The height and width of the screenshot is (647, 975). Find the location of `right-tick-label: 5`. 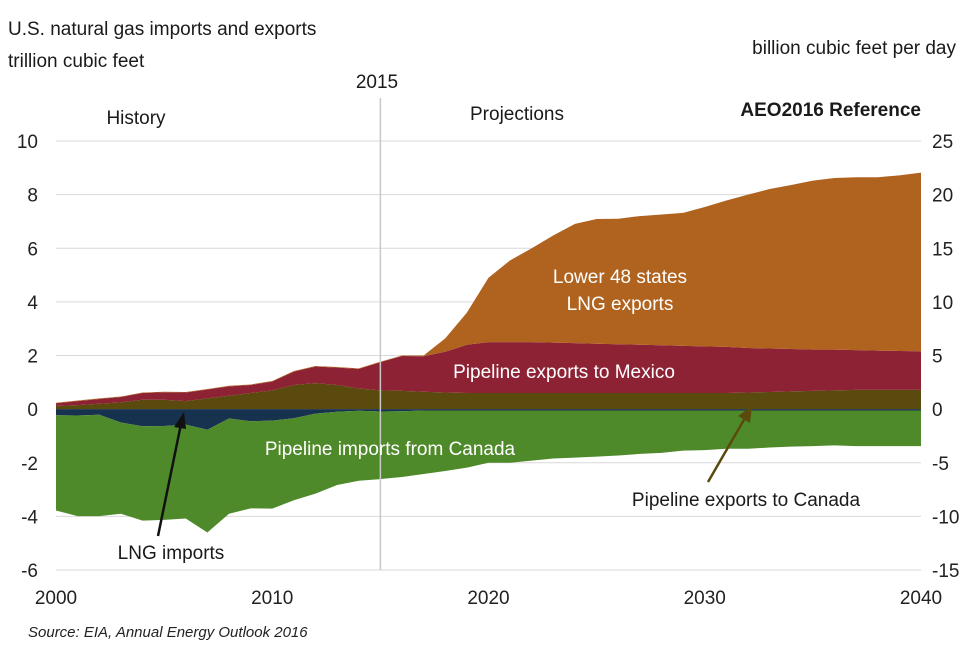

right-tick-label: 5 is located at coordinates (937, 357).